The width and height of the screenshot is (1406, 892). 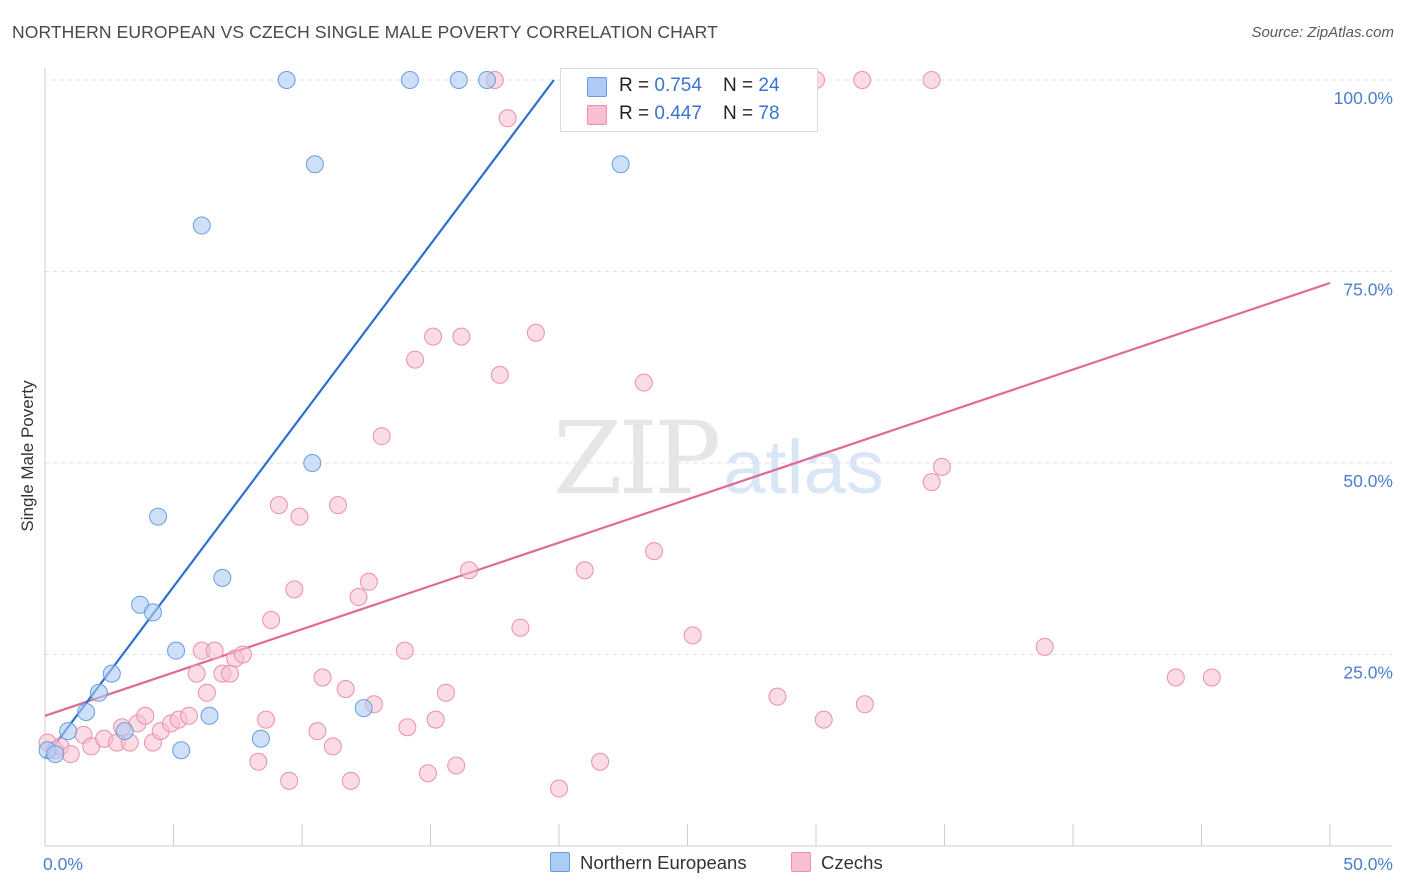 I want to click on legend-text-northern: R = 0.754 N = 24, so click(x=699, y=86).